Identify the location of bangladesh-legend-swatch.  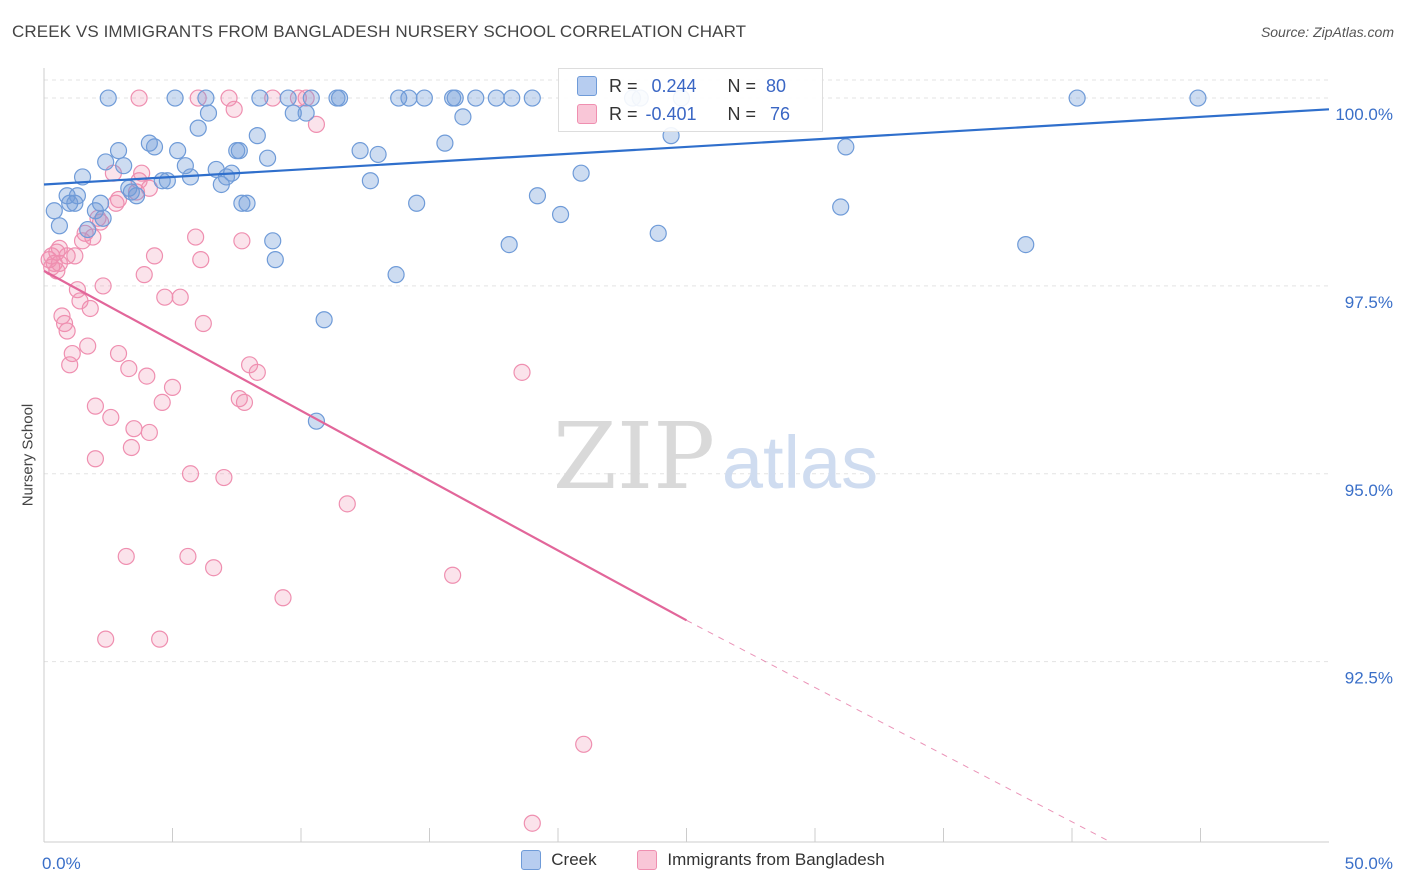
(647, 860).